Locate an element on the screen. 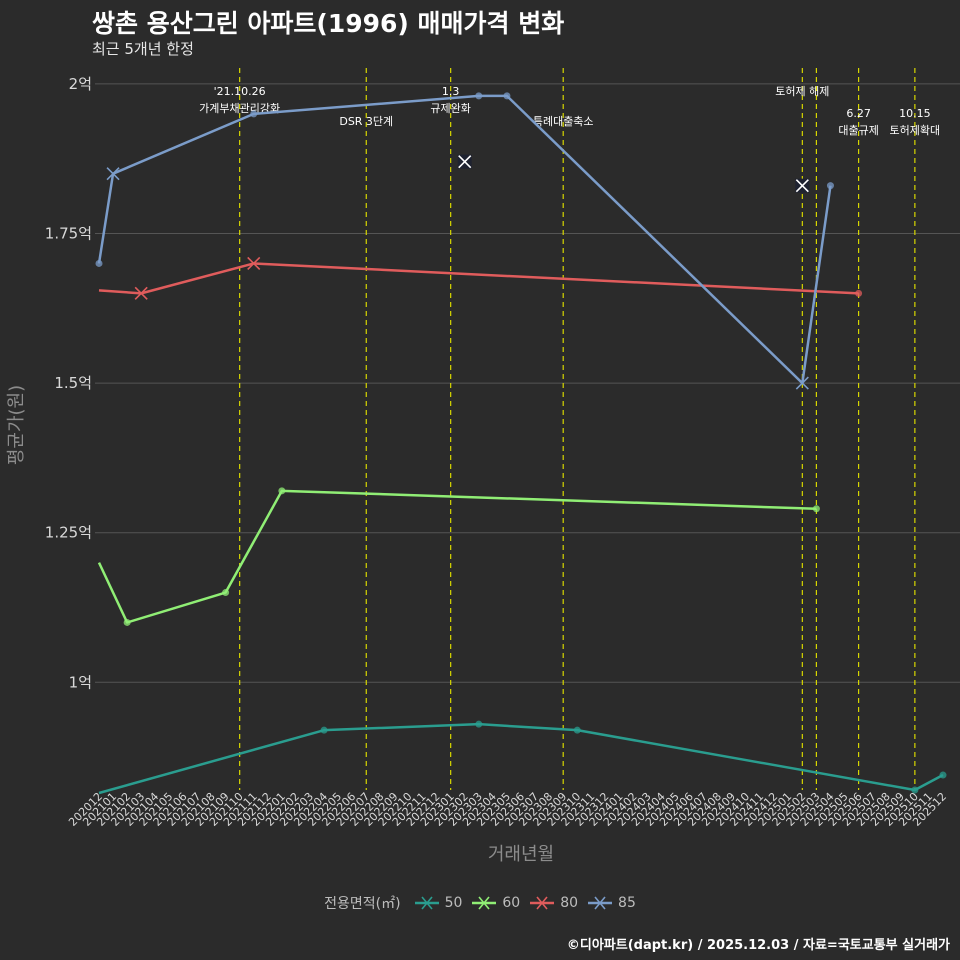 The height and width of the screenshot is (960, 960). event-label: 토허제확대 is located at coordinates (915, 130).